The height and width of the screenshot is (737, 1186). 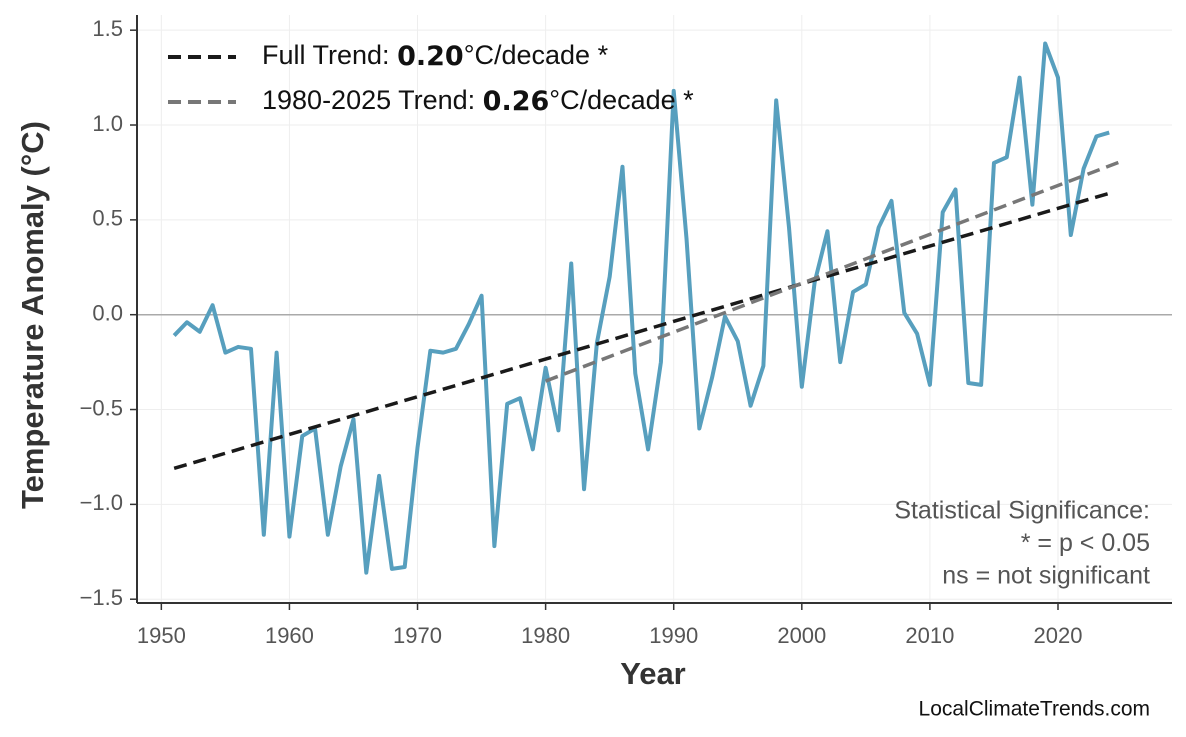 What do you see at coordinates (653, 673) in the screenshot?
I see `x-axis-title: Year` at bounding box center [653, 673].